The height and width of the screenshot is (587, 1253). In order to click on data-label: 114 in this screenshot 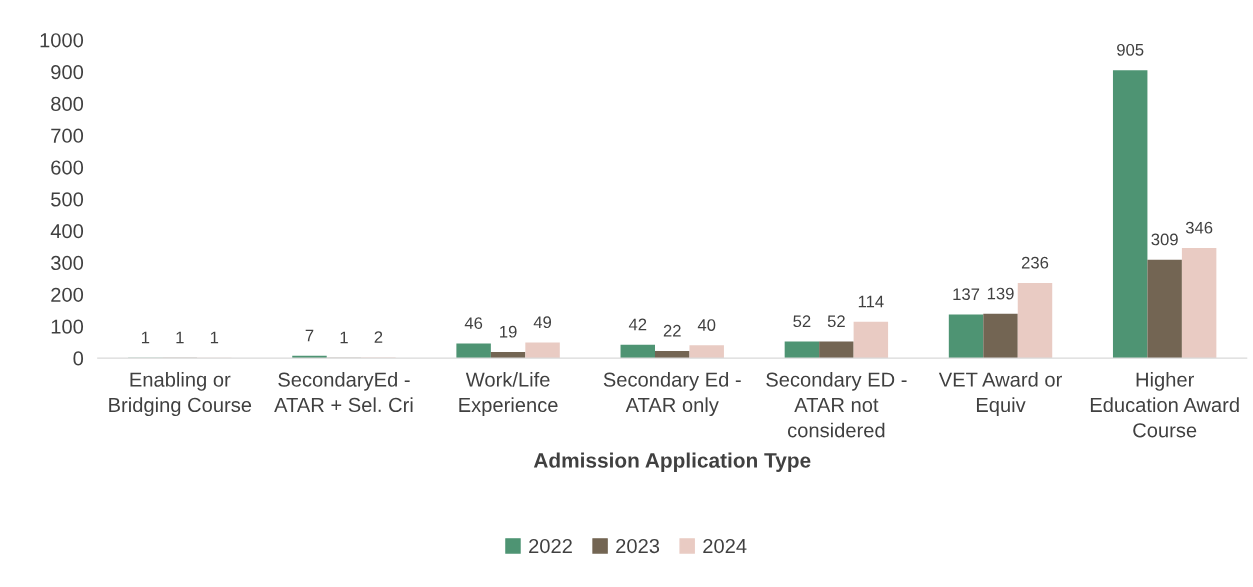, I will do `click(871, 301)`.